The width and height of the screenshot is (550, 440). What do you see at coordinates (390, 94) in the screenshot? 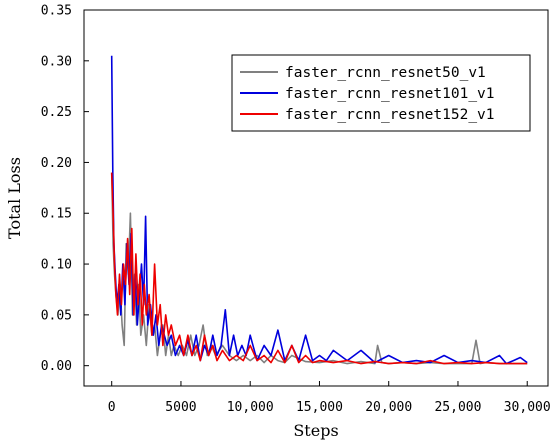
I see `legend-label: faster_rcnn_resnet101_v1` at bounding box center [390, 94].